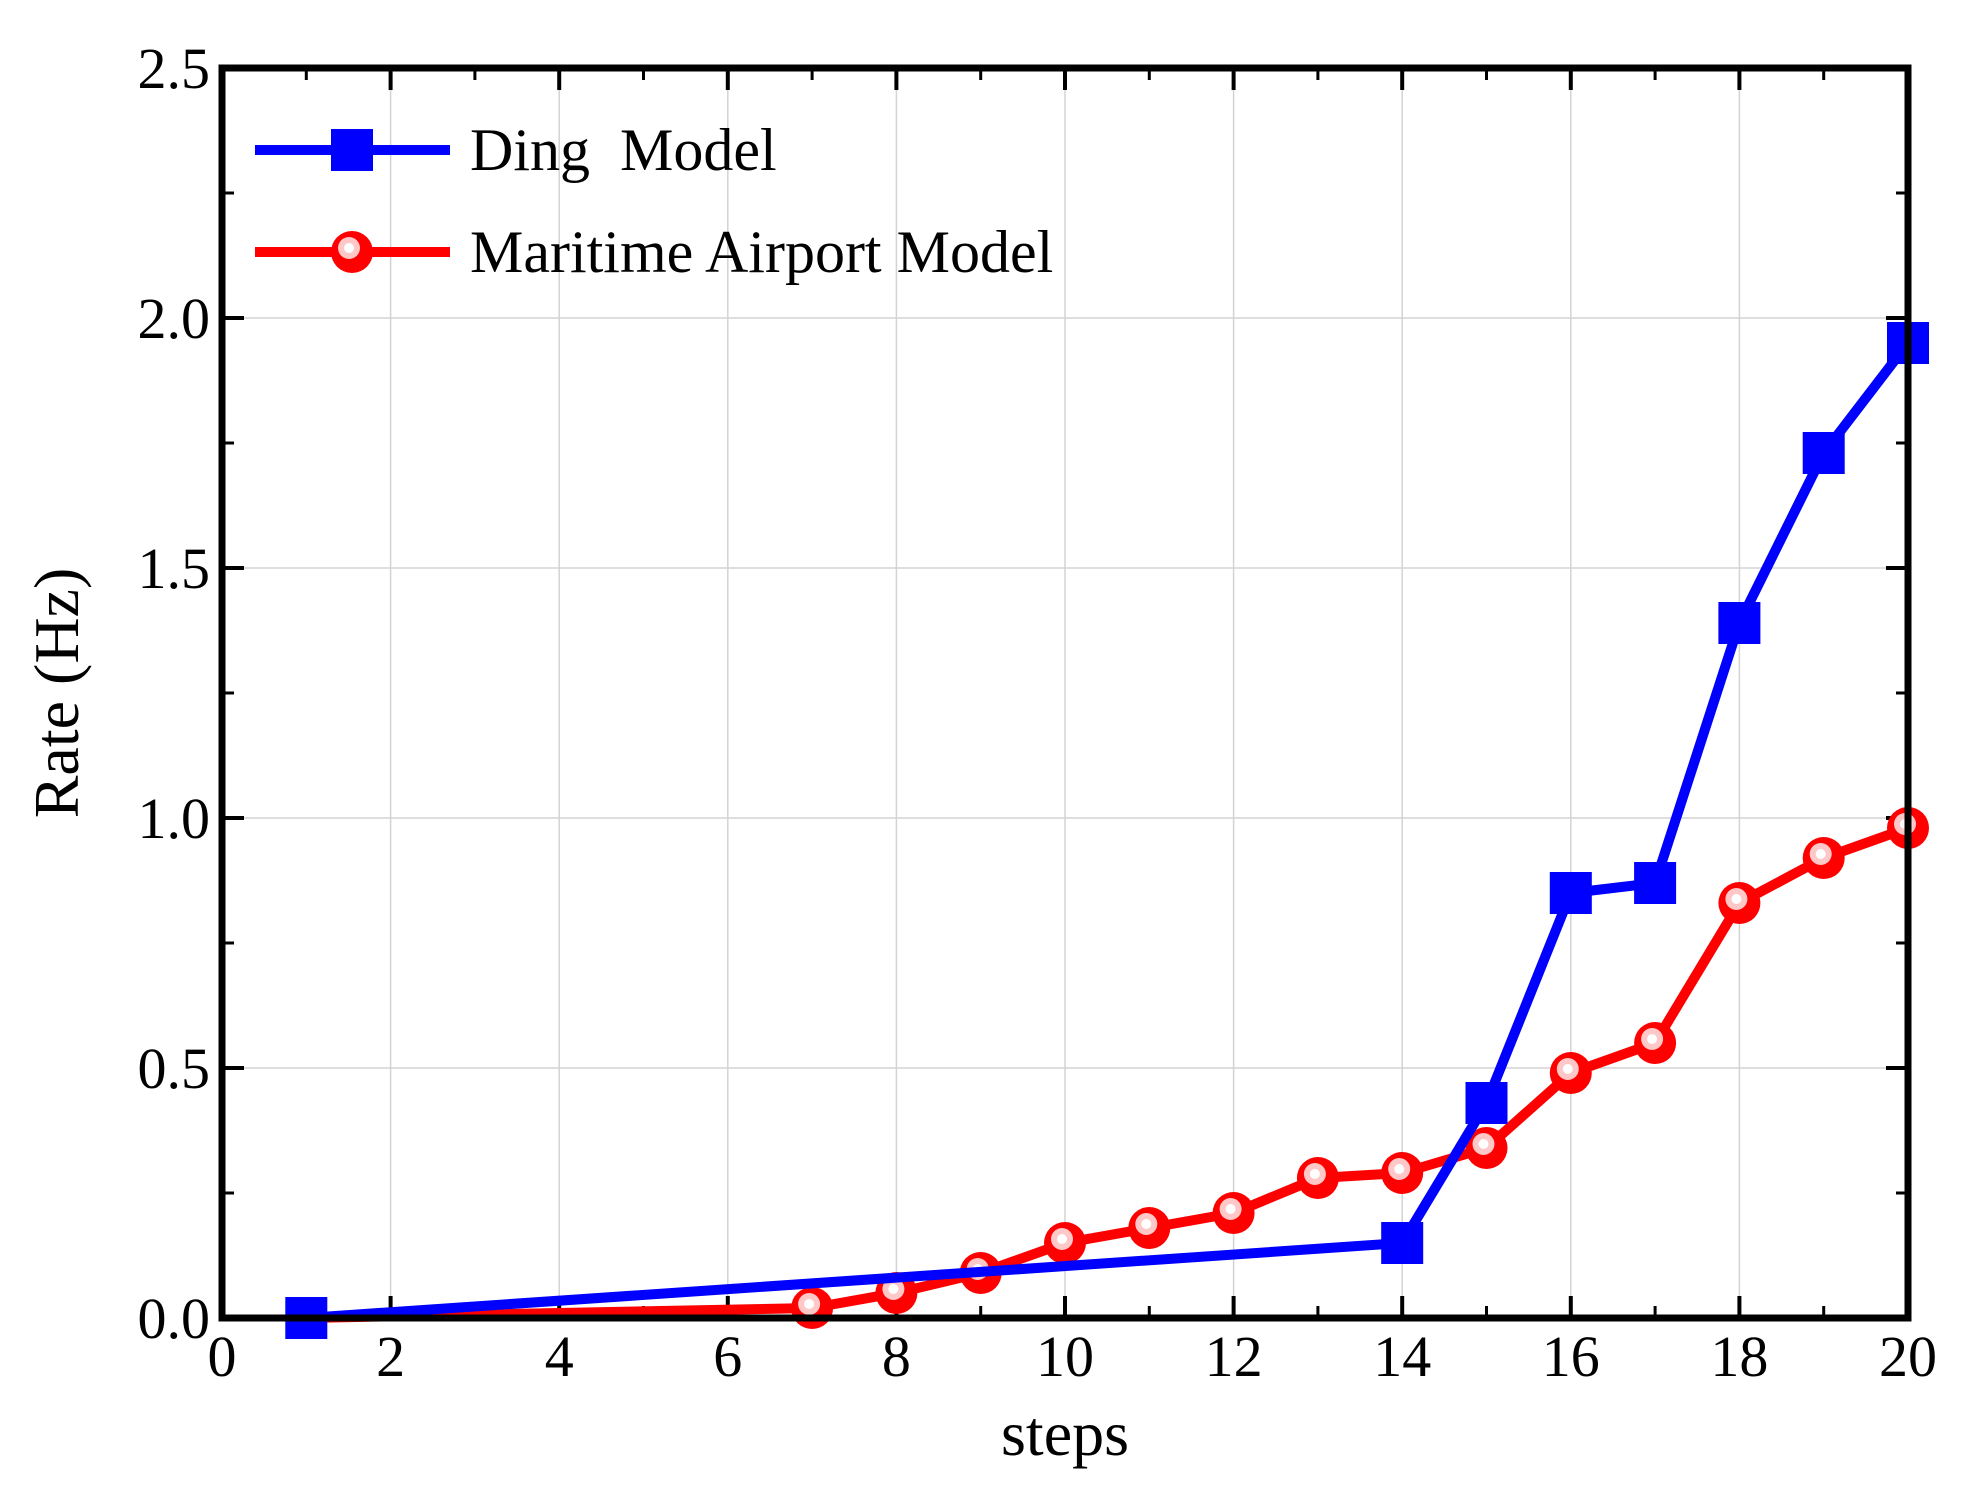 Image resolution: width=1975 pixels, height=1491 pixels. I want to click on legend: Ding Model Maritime Airport Model, so click(654, 201).